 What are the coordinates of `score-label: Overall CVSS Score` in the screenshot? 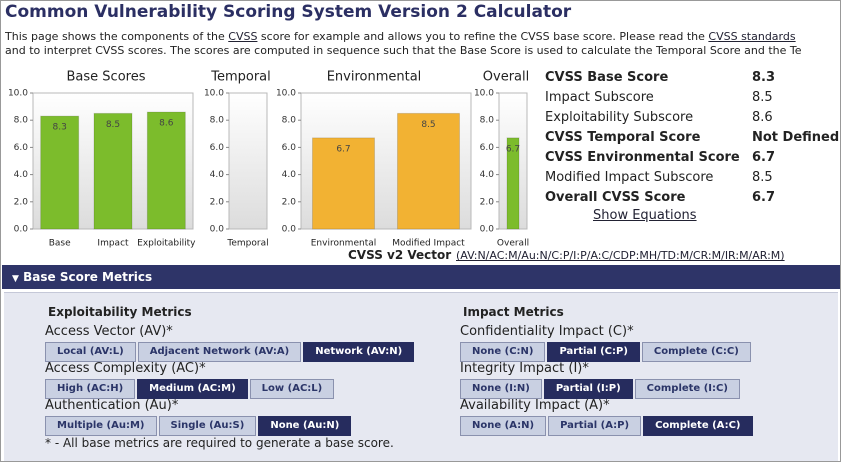 It's located at (615, 197).